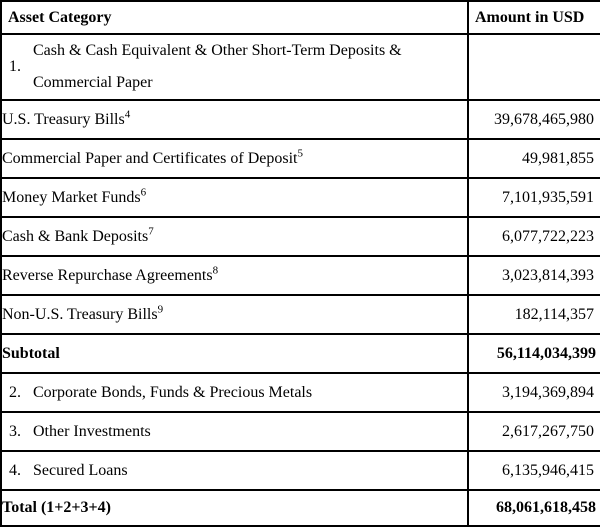 The width and height of the screenshot is (600, 527). What do you see at coordinates (234, 275) in the screenshot?
I see `asset-cell: Reverse Repurchase Agreements8` at bounding box center [234, 275].